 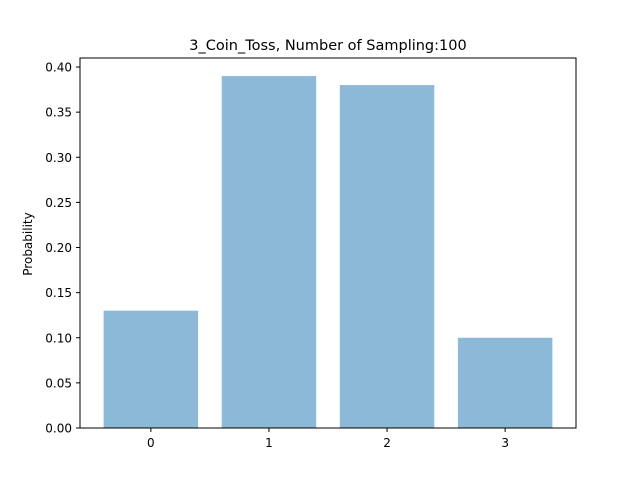 I want to click on y-tick-label-0.10: 0.10, so click(x=58, y=338).